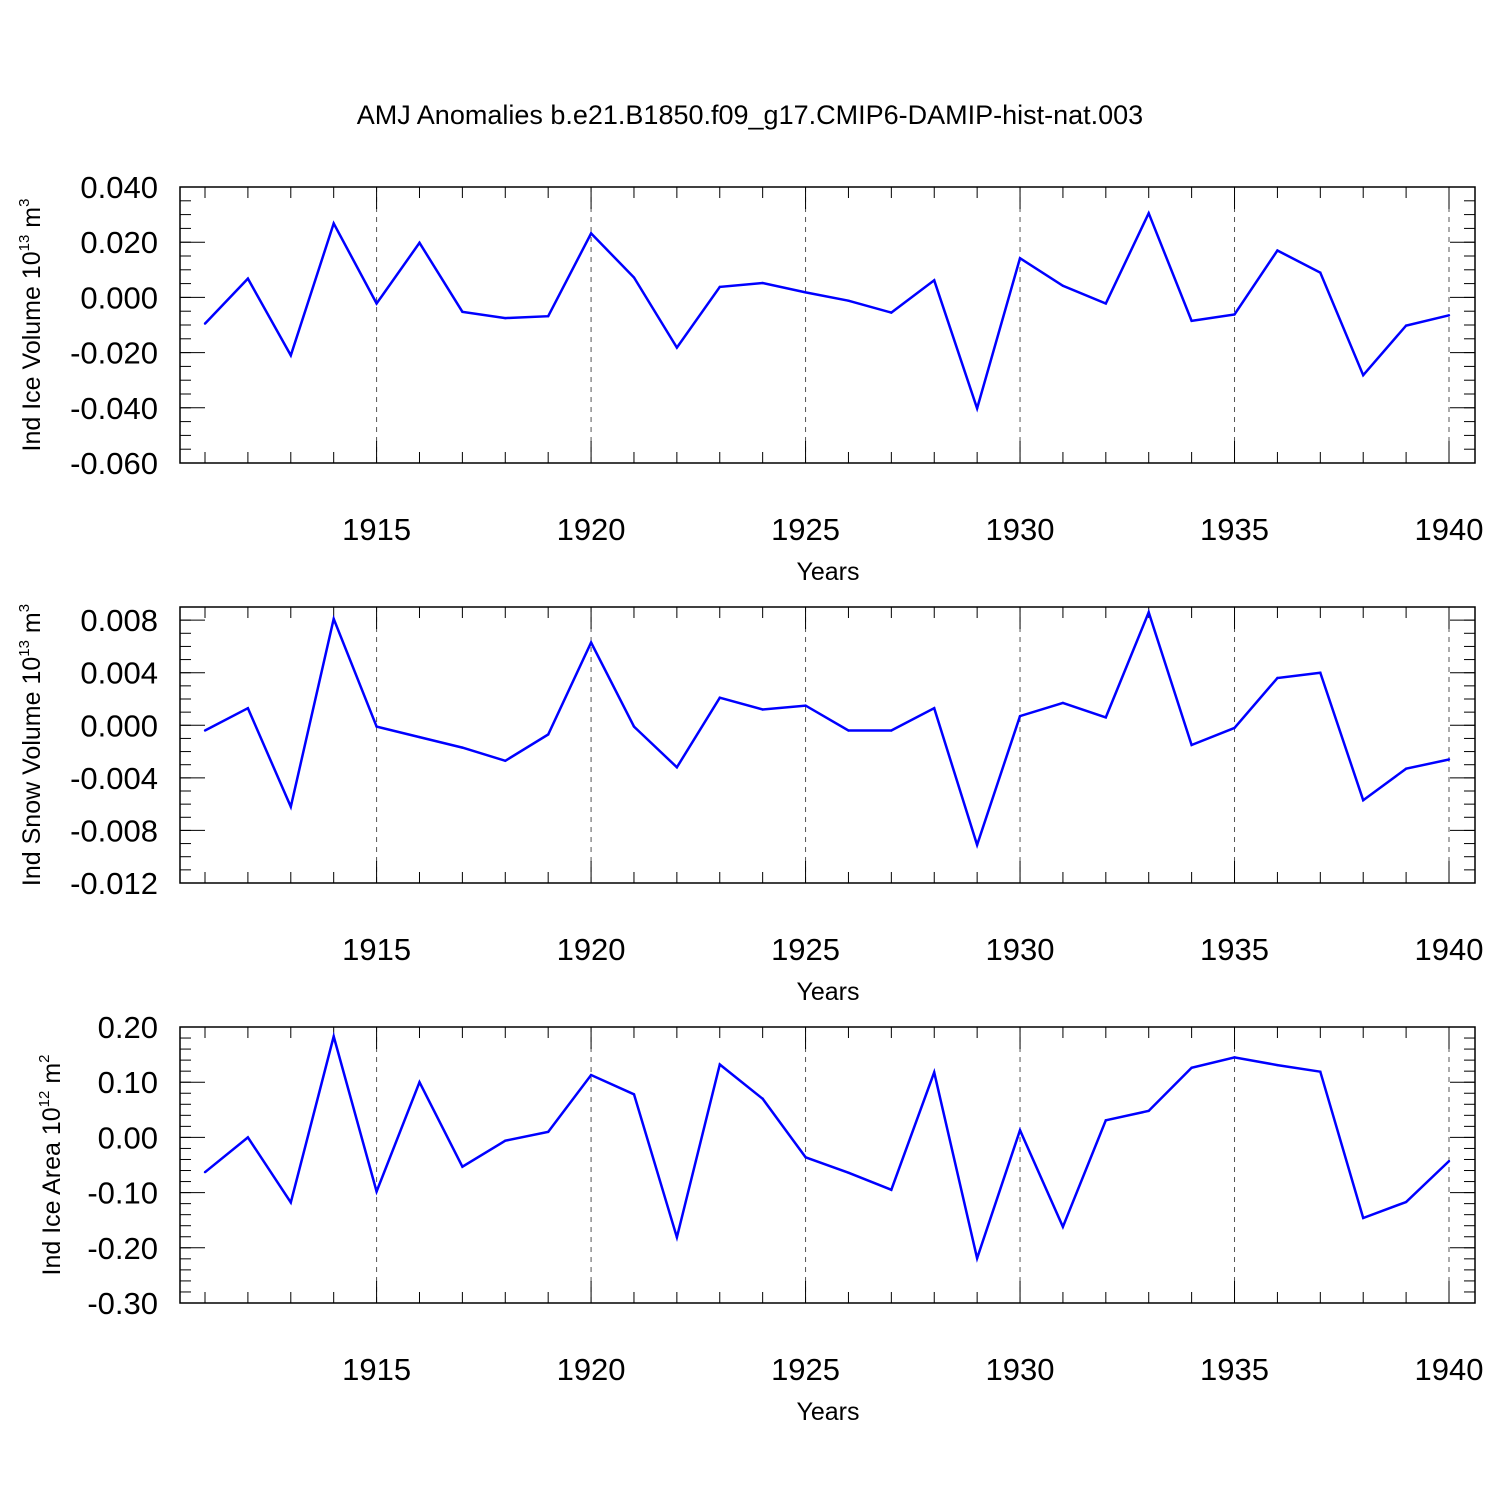 The height and width of the screenshot is (1500, 1500). I want to click on y-tick-label: -0.30, so click(122, 1303).